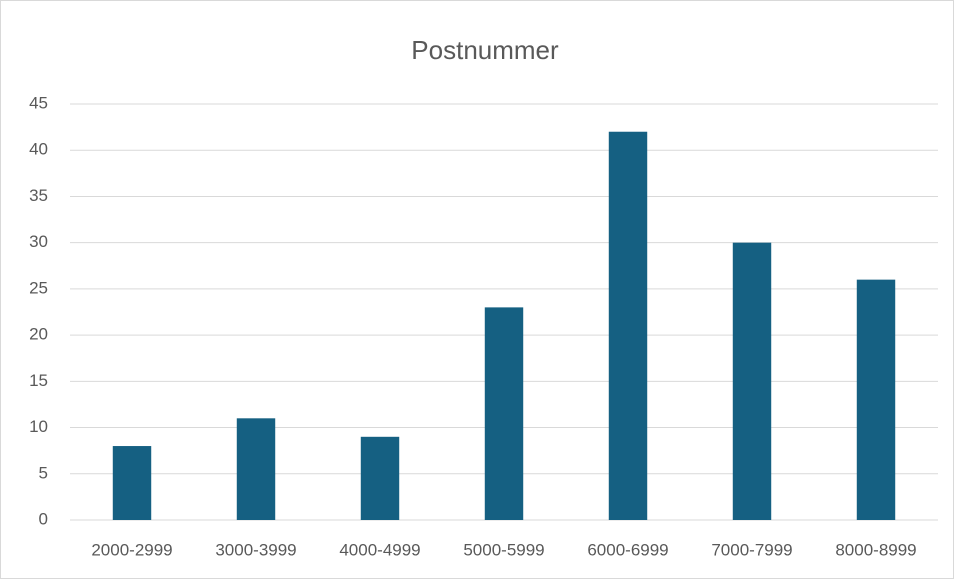 The width and height of the screenshot is (954, 579). I want to click on y-tick-label: 20, so click(38, 334).